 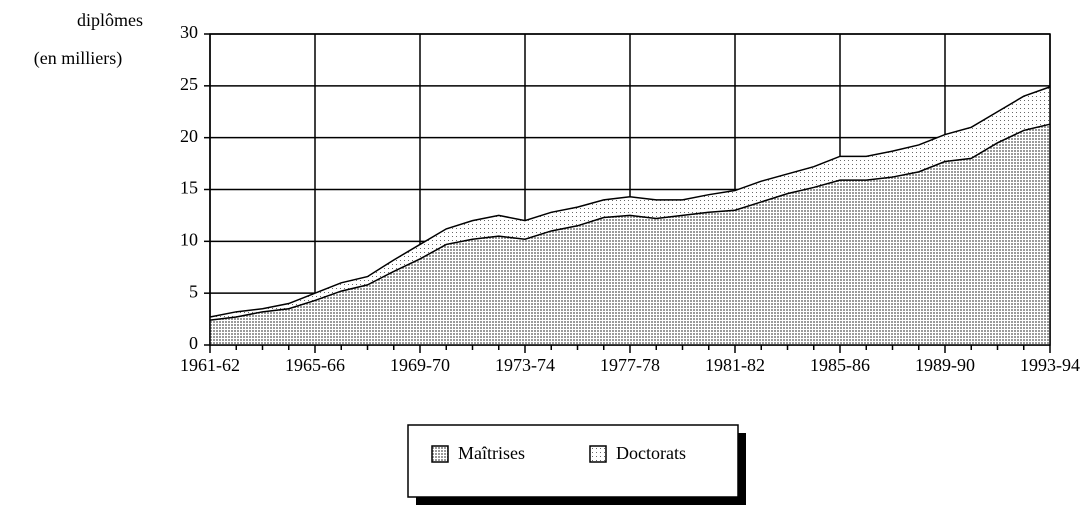 I want to click on y-tick-label: 30, so click(x=189, y=32).